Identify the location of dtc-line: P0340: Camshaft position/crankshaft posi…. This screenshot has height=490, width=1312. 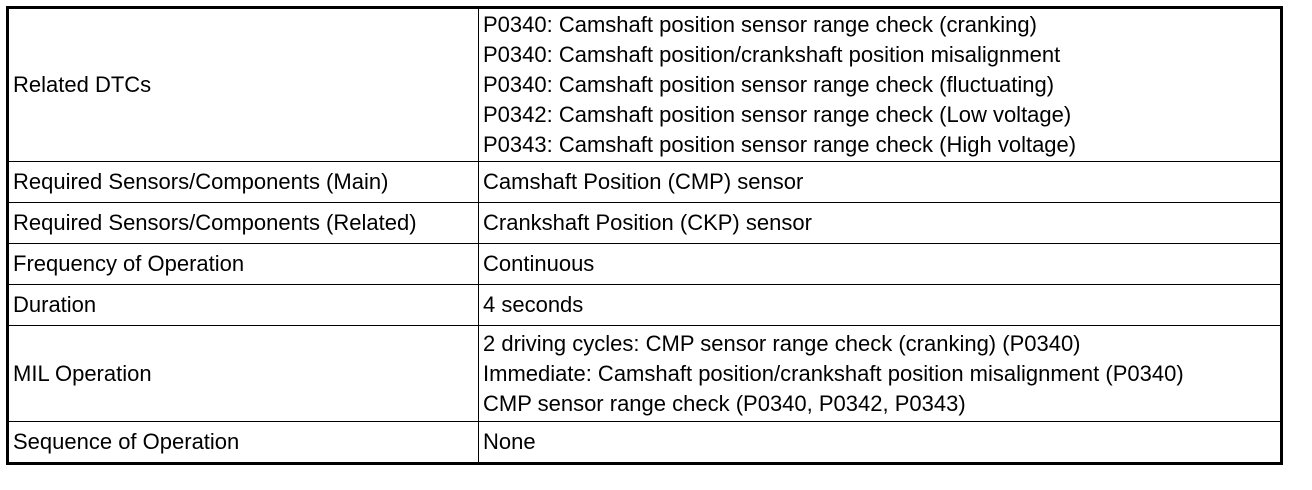
(772, 54).